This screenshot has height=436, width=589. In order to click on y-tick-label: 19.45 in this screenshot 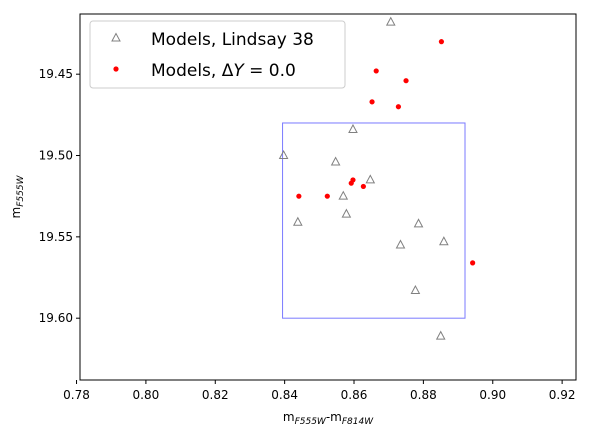, I will do `click(56, 74)`.